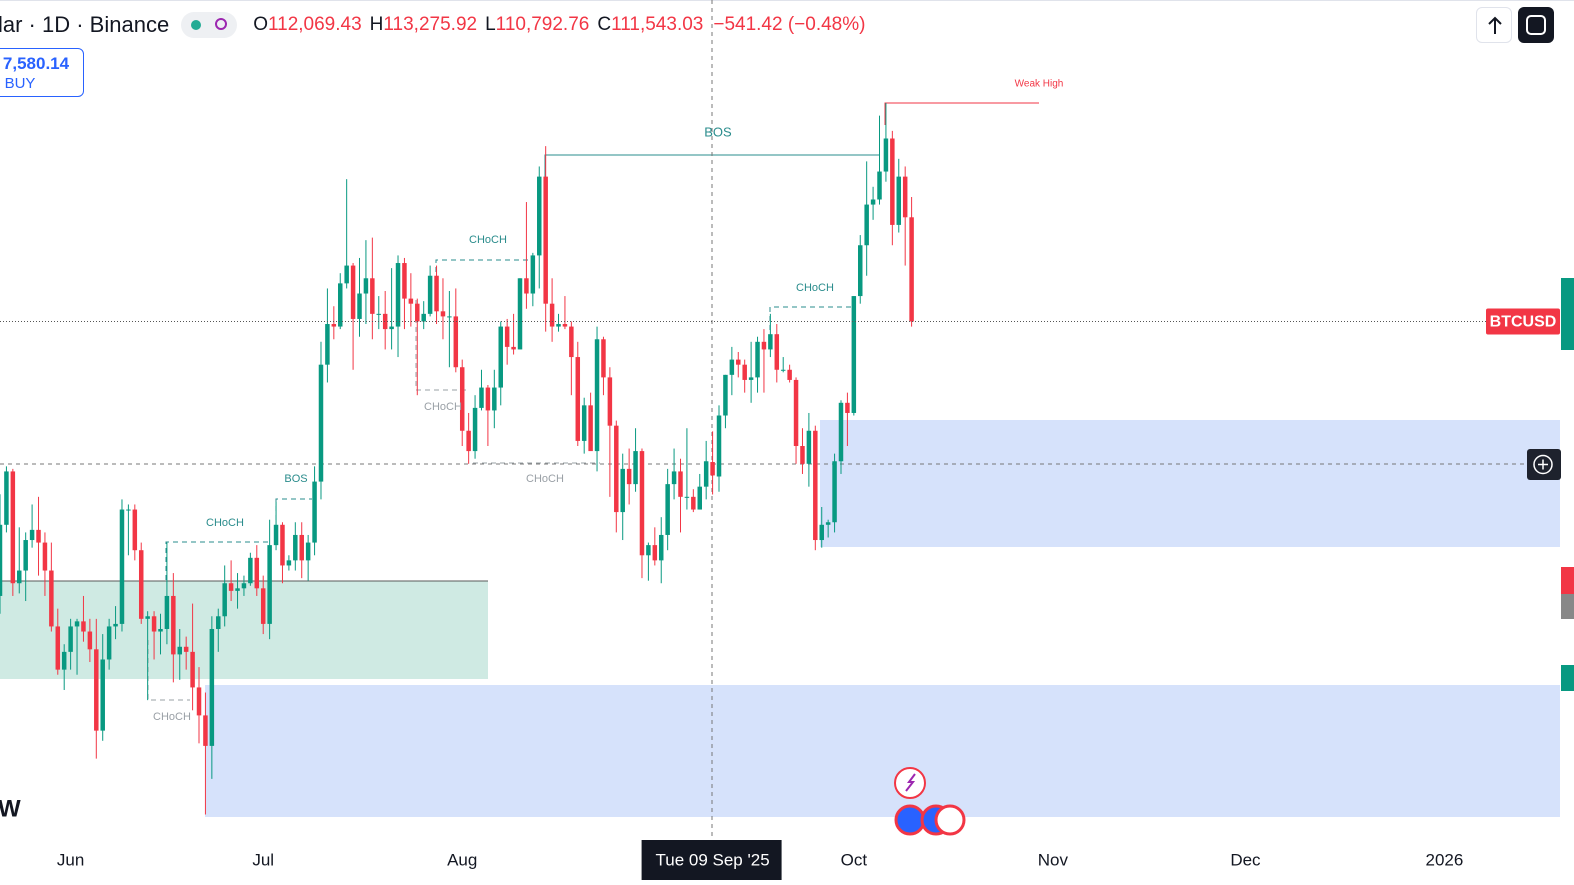 The width and height of the screenshot is (1574, 885). Describe the element at coordinates (882, 751) in the screenshot. I see `demand-zone` at that location.